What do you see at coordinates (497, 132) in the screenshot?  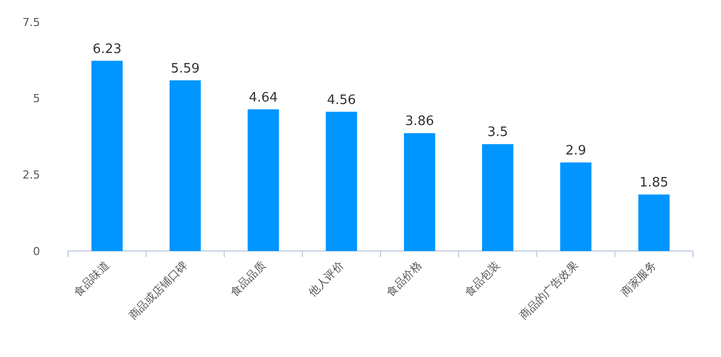 I see `data-label: 3.5` at bounding box center [497, 132].